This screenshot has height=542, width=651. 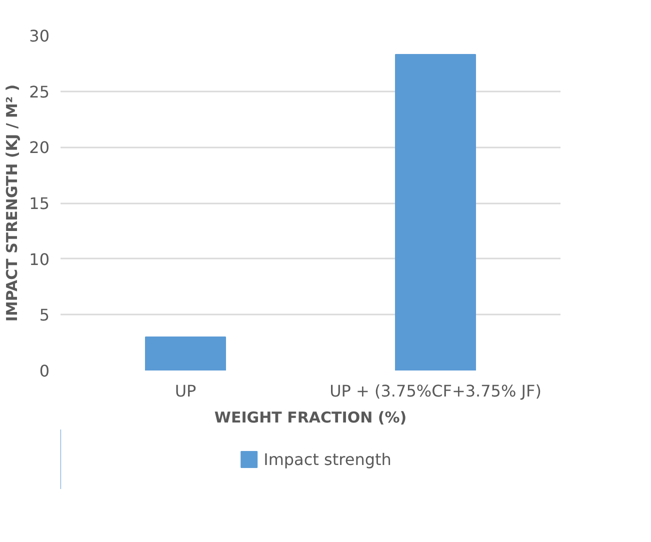 What do you see at coordinates (44, 371) in the screenshot?
I see `y-tick-label: 0` at bounding box center [44, 371].